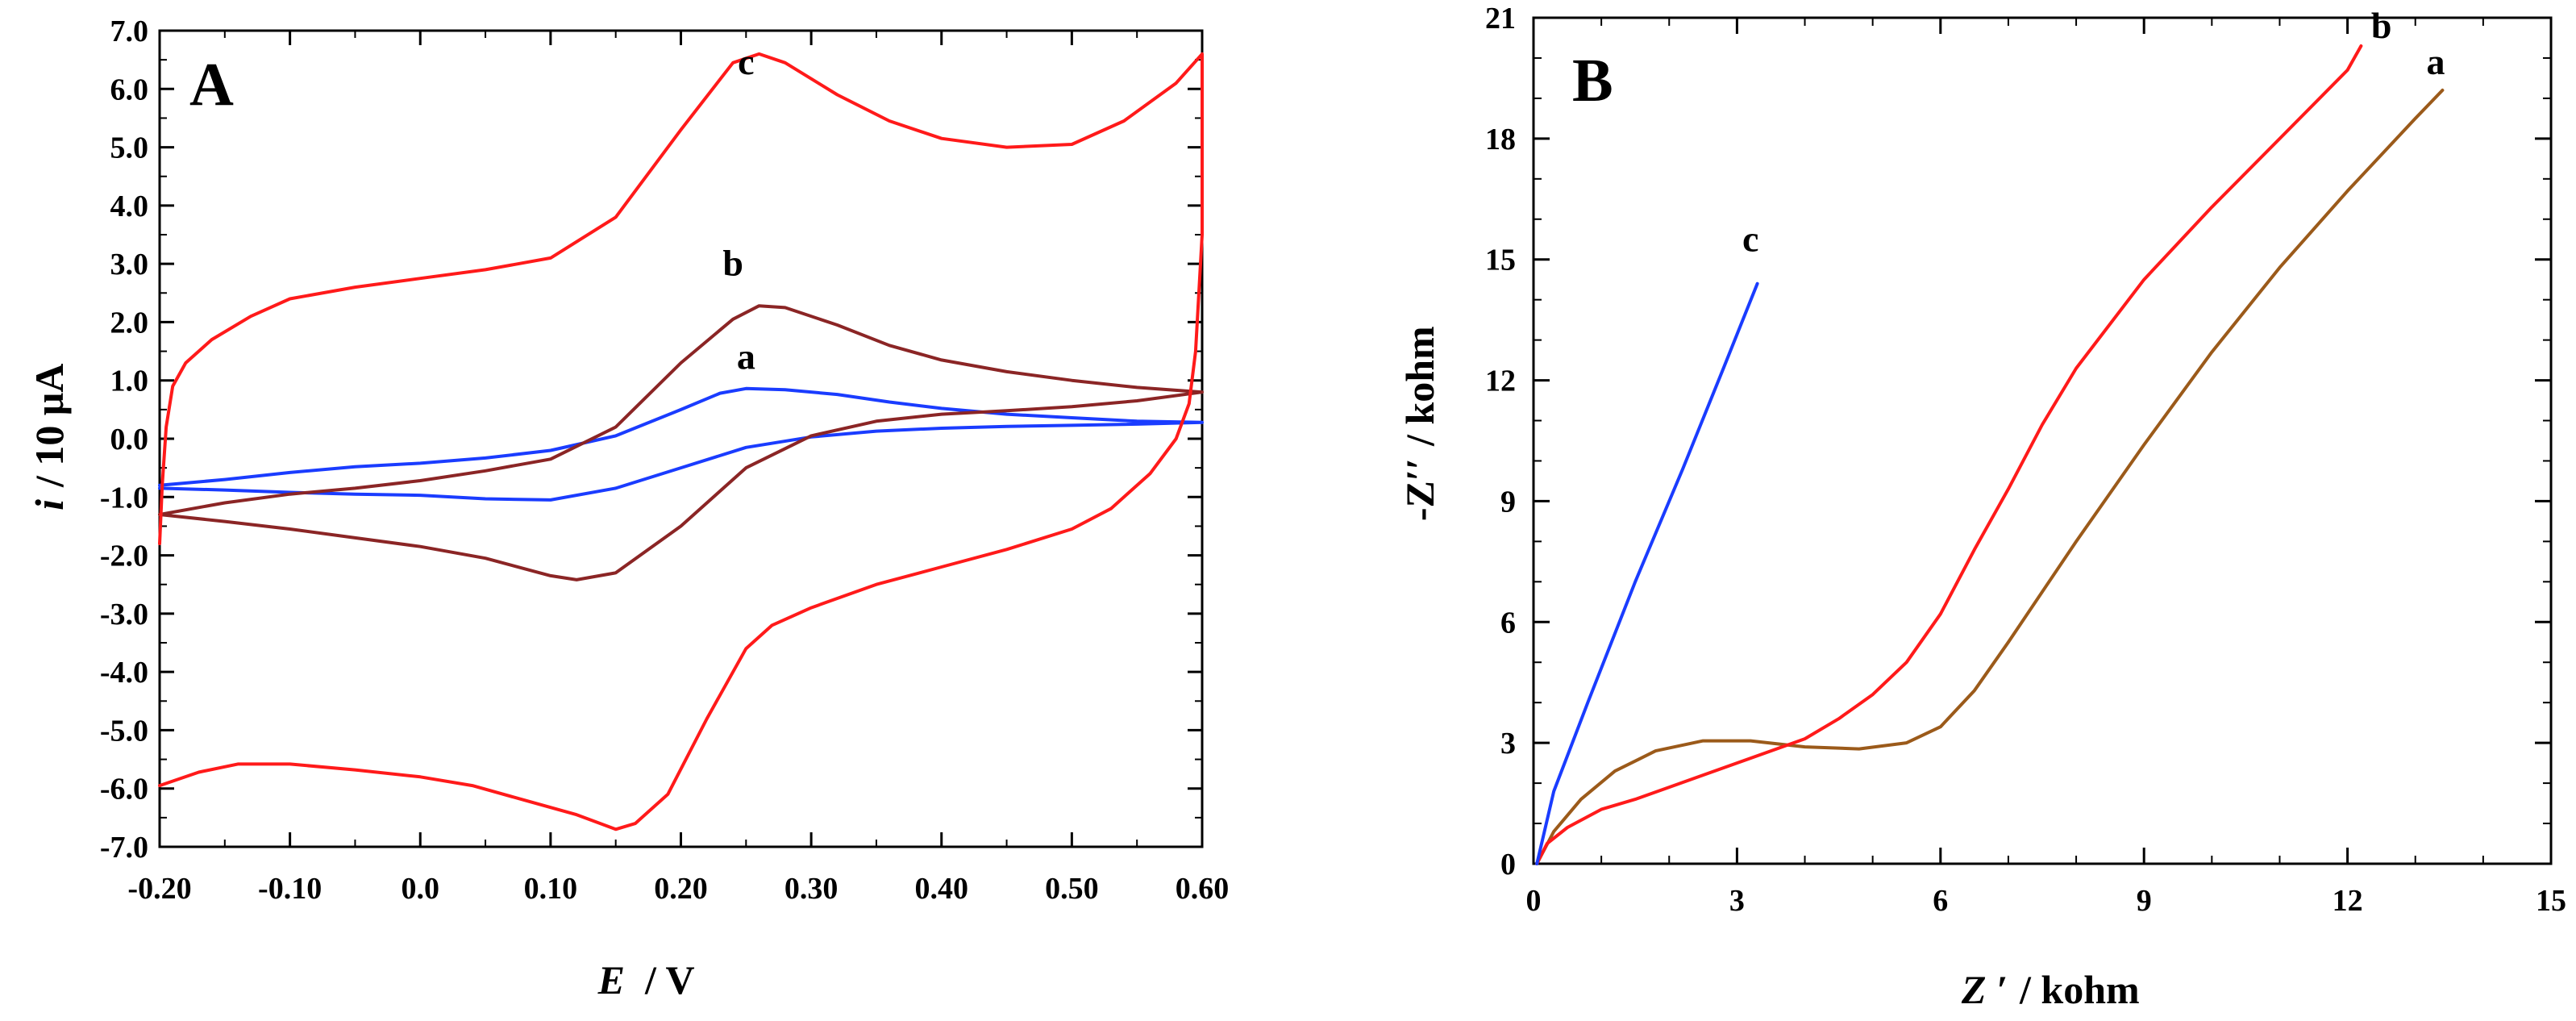 Image resolution: width=2576 pixels, height=1021 pixels. What do you see at coordinates (1508, 623) in the screenshot?
I see `panel-b-y-tick-label: 6` at bounding box center [1508, 623].